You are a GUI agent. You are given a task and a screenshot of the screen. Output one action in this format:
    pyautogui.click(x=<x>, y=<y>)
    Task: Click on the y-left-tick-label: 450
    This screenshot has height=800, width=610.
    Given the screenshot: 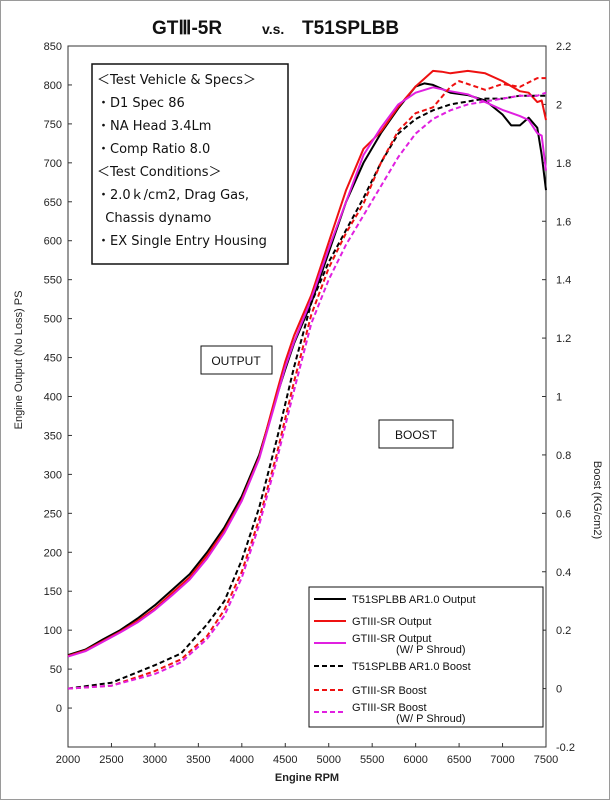 What is the action you would take?
    pyautogui.click(x=53, y=359)
    